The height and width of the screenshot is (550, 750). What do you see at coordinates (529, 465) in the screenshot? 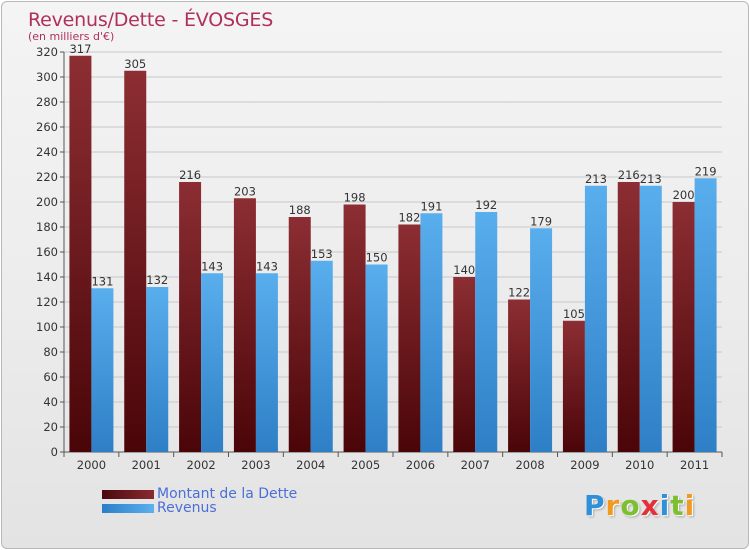
I see `x-tick-label: 2008` at bounding box center [529, 465].